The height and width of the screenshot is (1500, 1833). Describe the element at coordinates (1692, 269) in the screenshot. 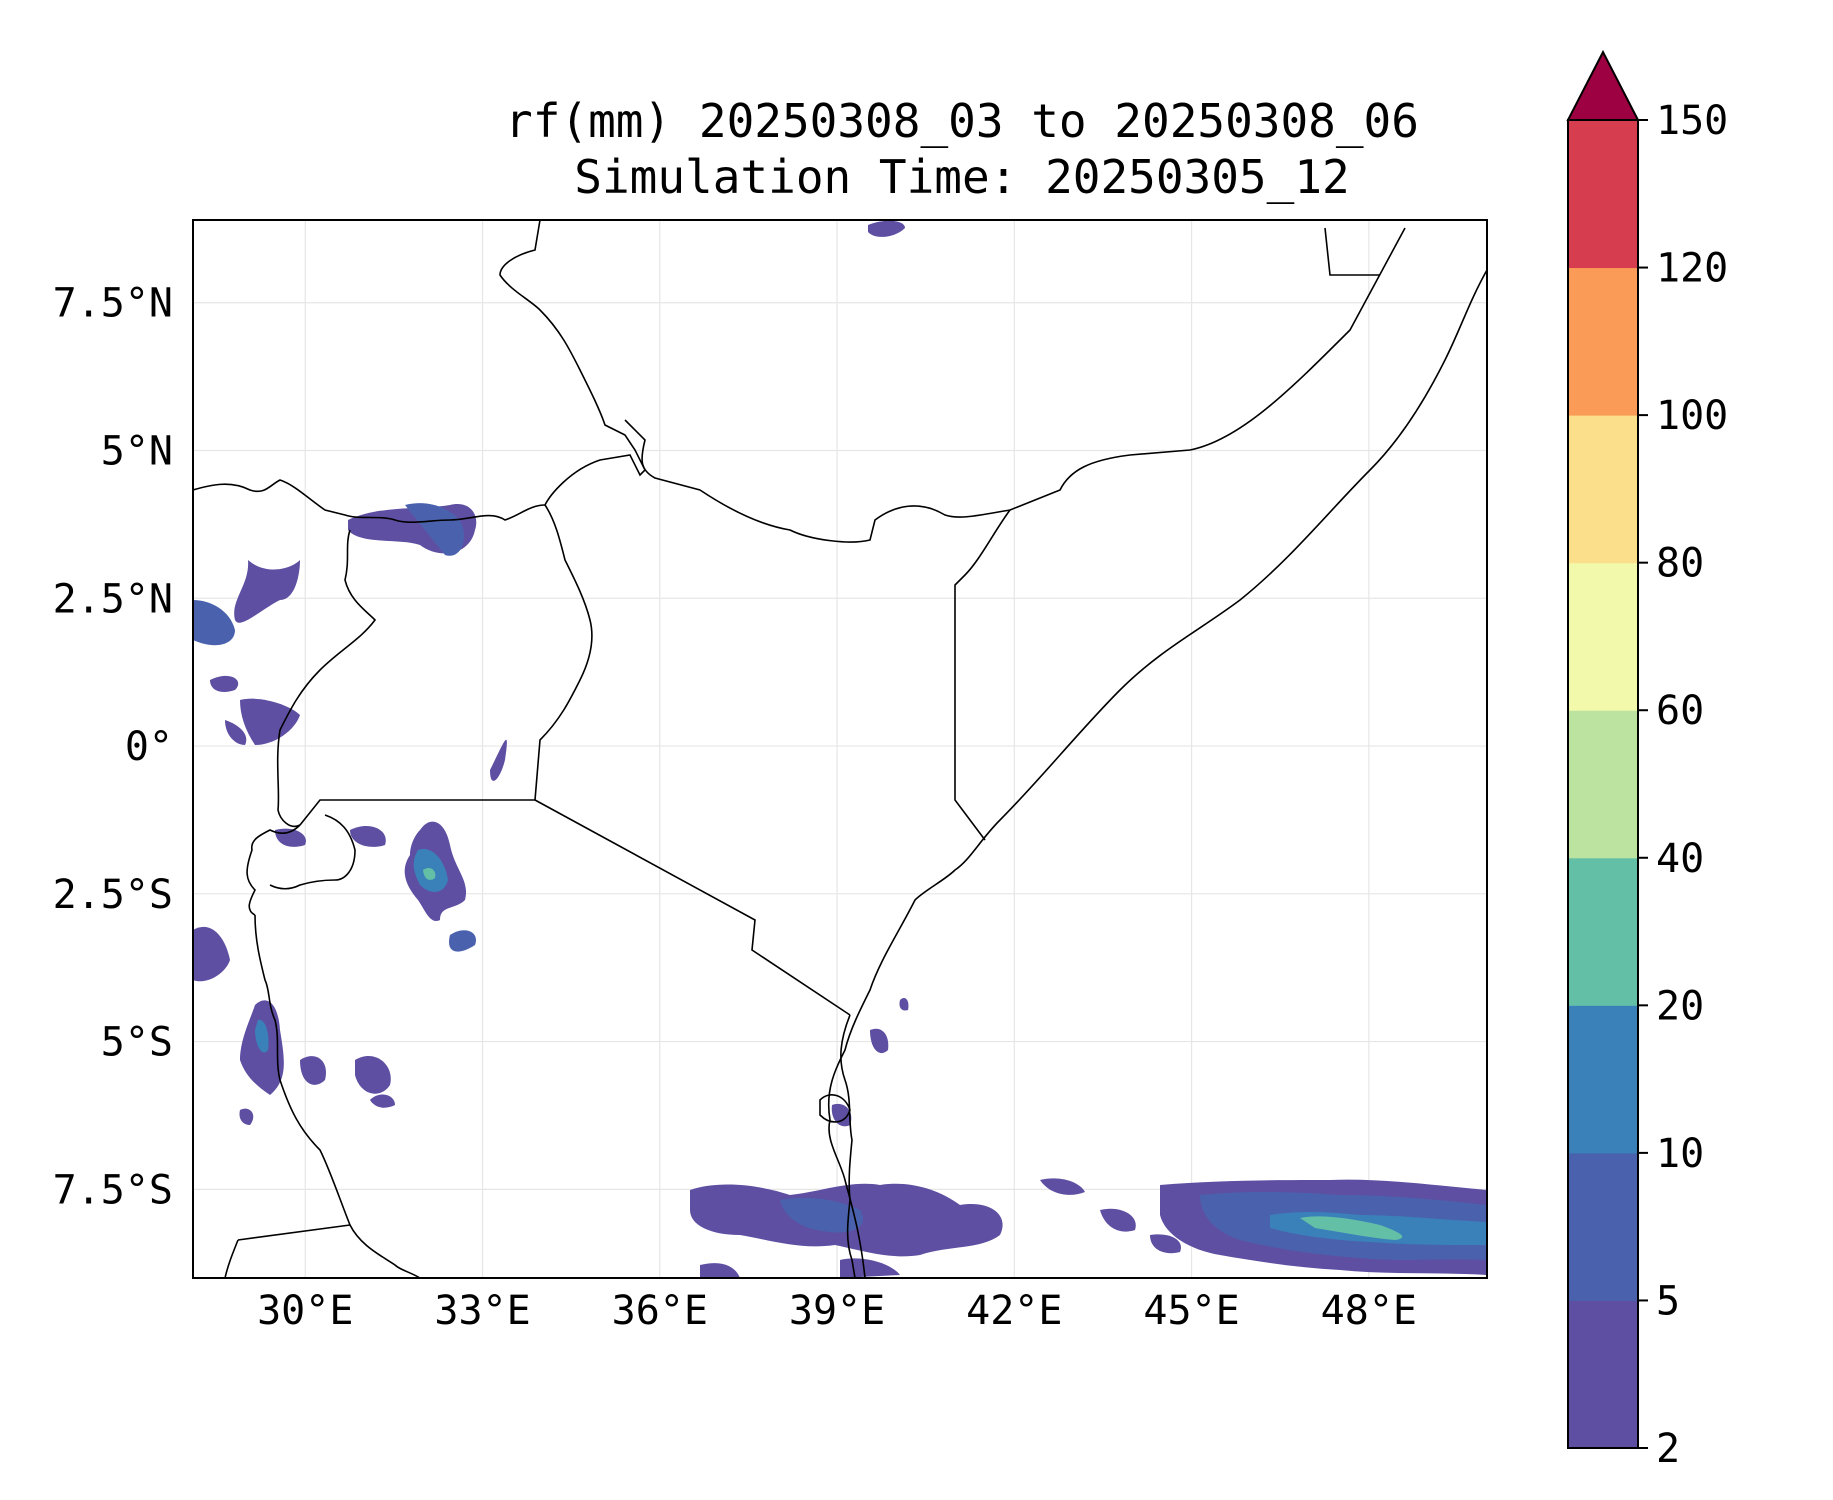

I see `colorbar-tick-label: 120` at that location.